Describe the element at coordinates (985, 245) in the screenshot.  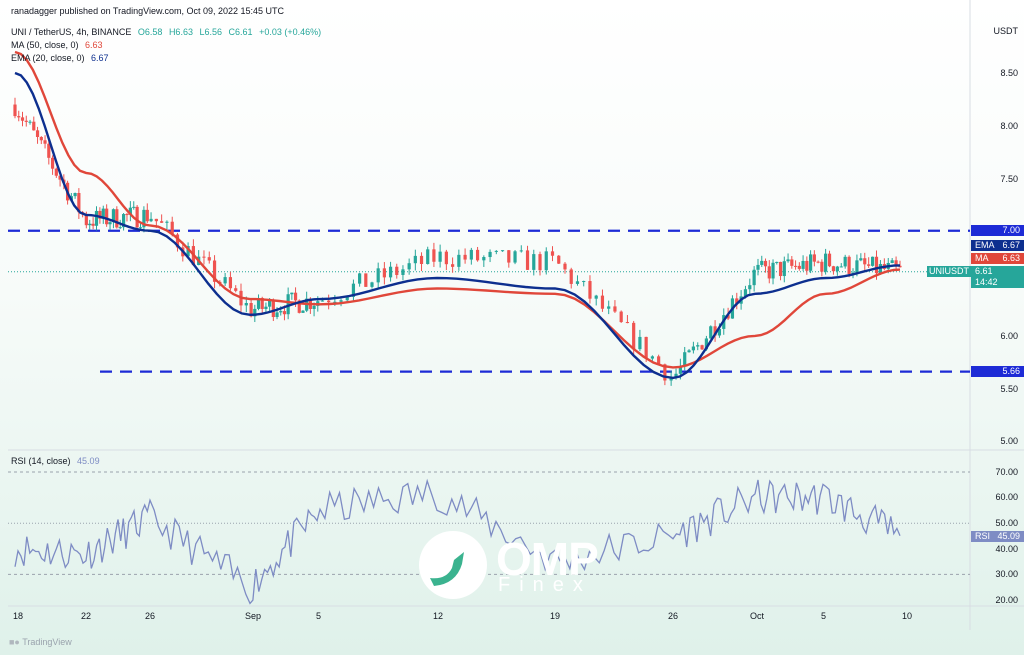
I see `ema-tag-label: EMA` at that location.